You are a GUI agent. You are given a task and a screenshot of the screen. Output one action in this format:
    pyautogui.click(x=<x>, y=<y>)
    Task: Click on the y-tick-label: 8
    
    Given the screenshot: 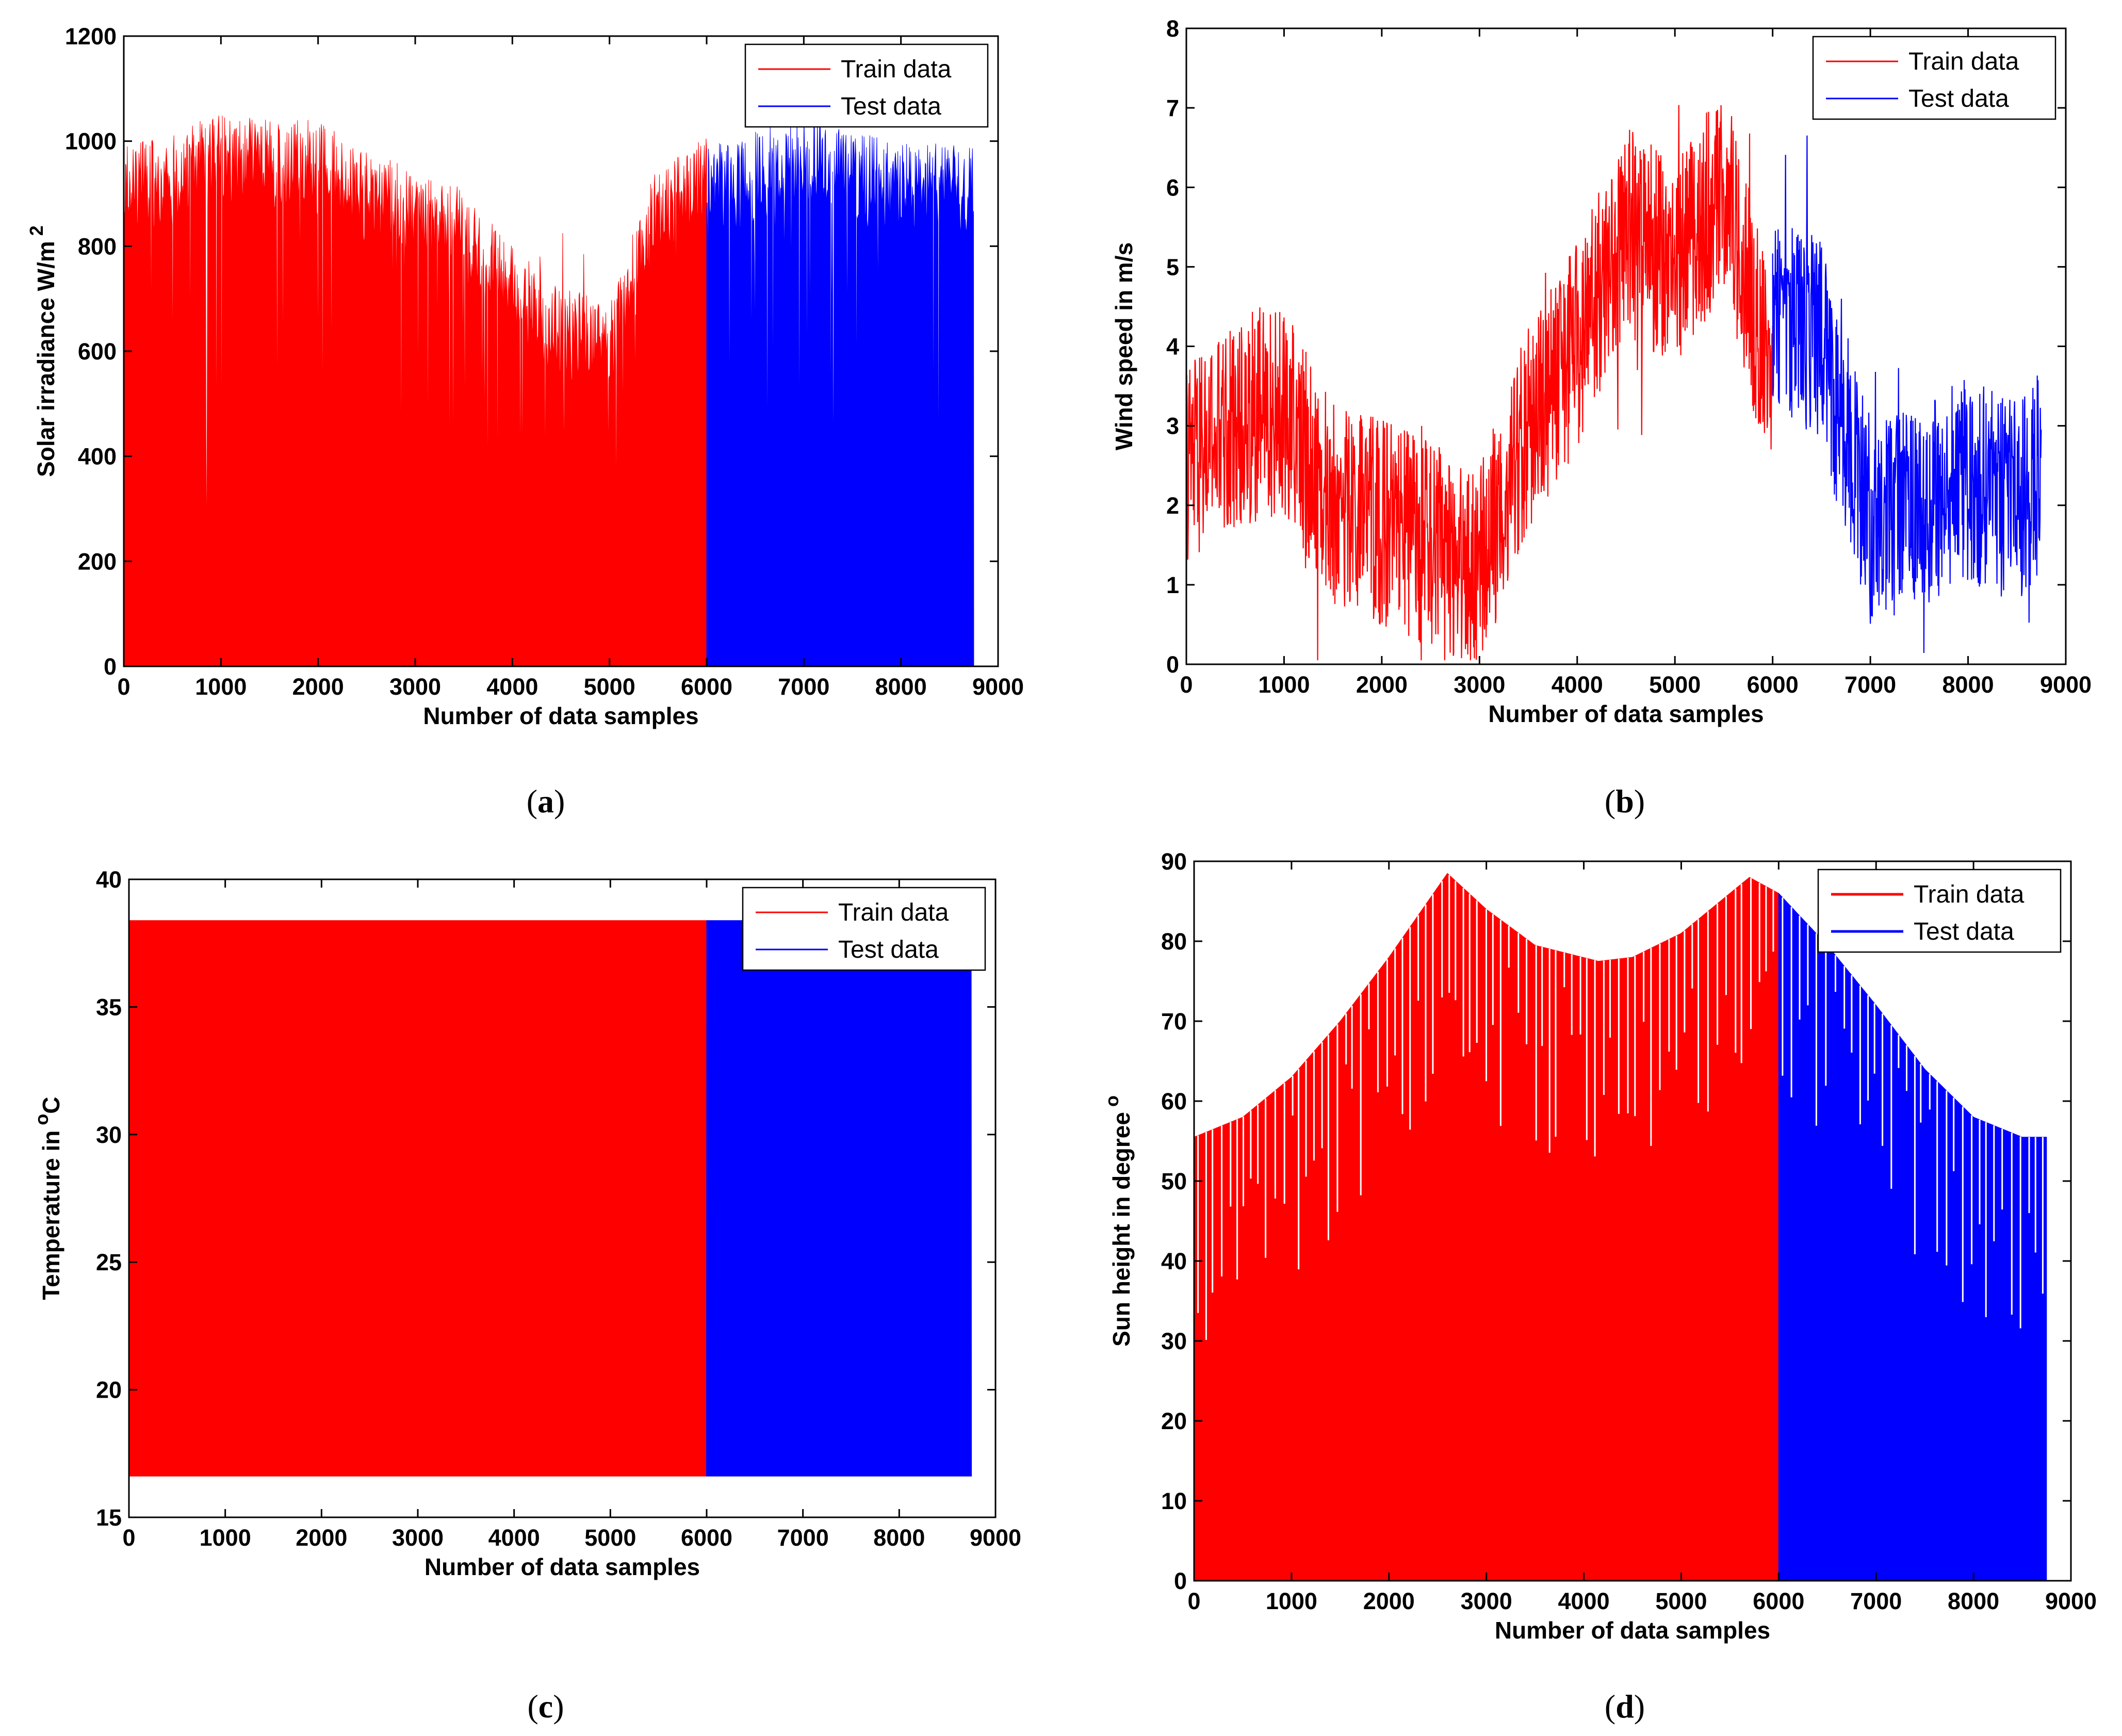 What is the action you would take?
    pyautogui.click(x=1172, y=28)
    